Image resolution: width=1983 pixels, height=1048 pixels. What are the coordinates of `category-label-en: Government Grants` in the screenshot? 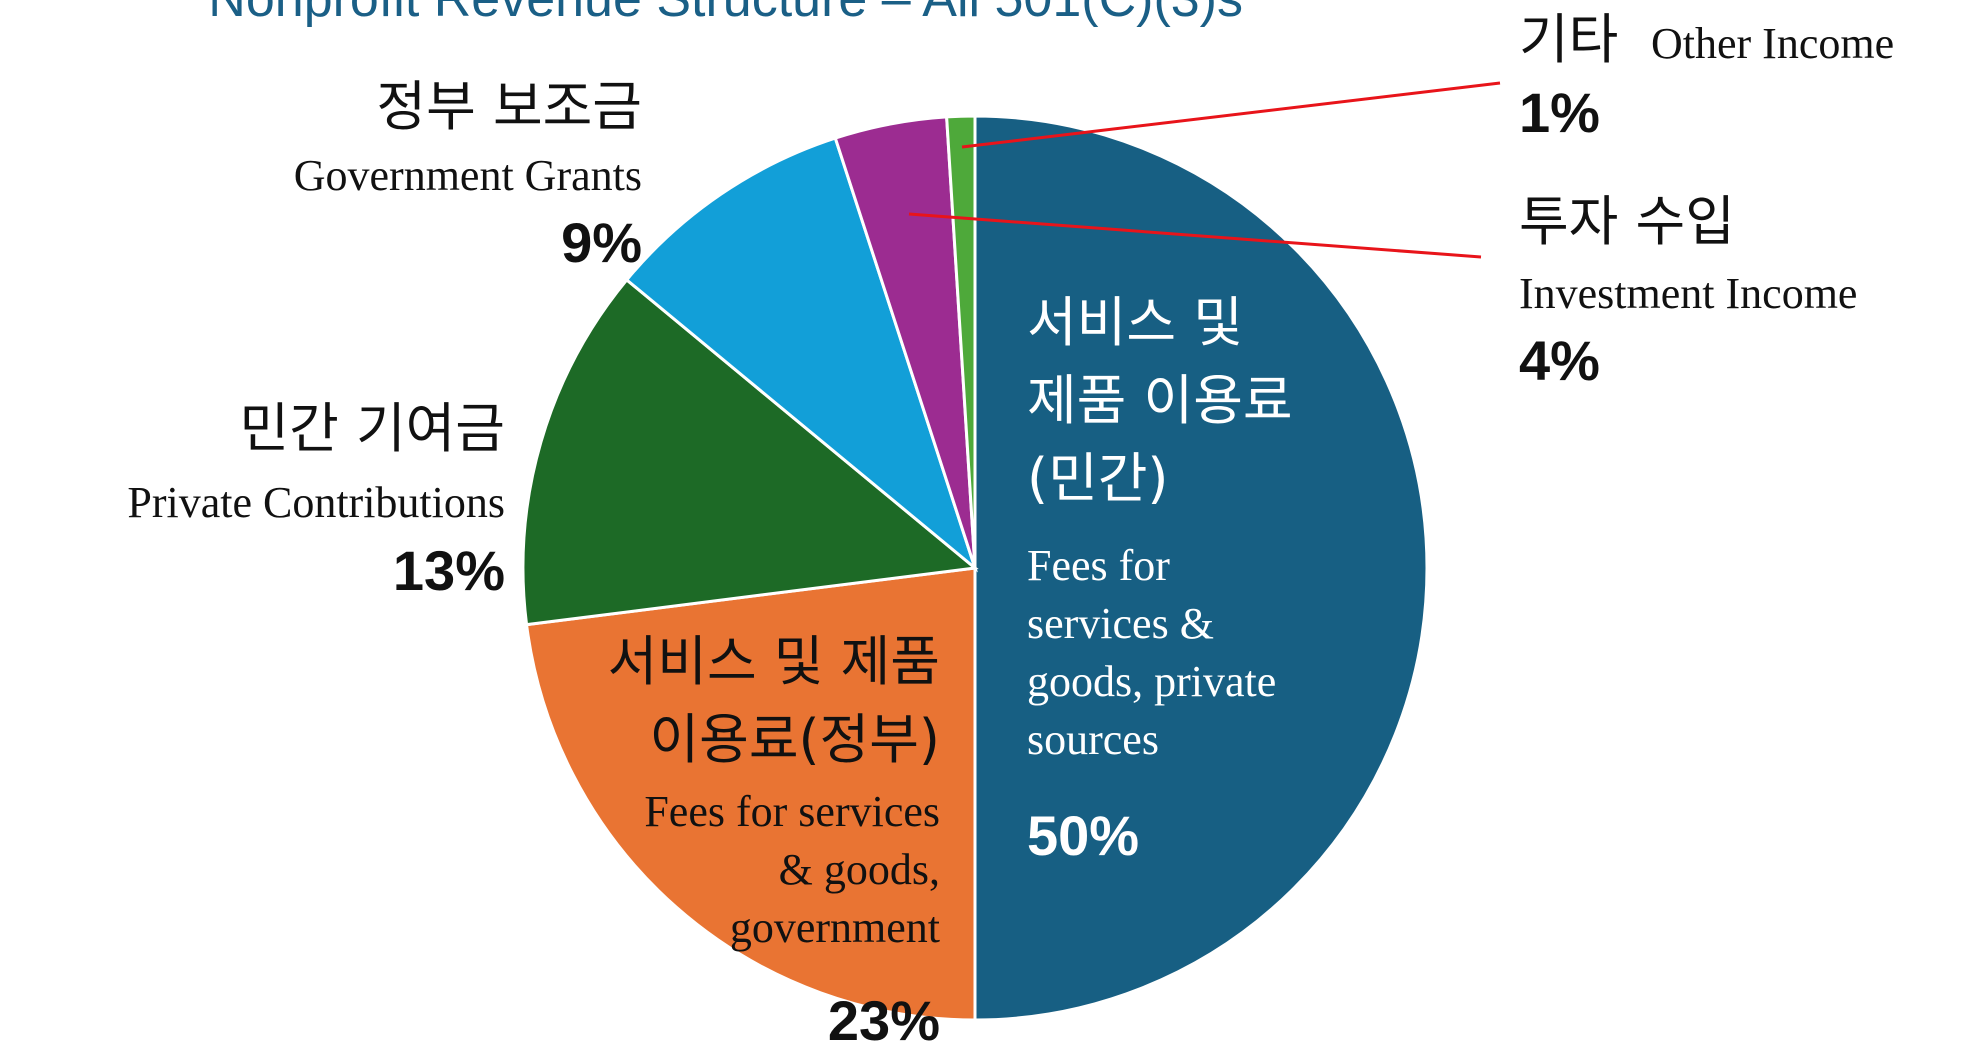 It's located at (468, 175).